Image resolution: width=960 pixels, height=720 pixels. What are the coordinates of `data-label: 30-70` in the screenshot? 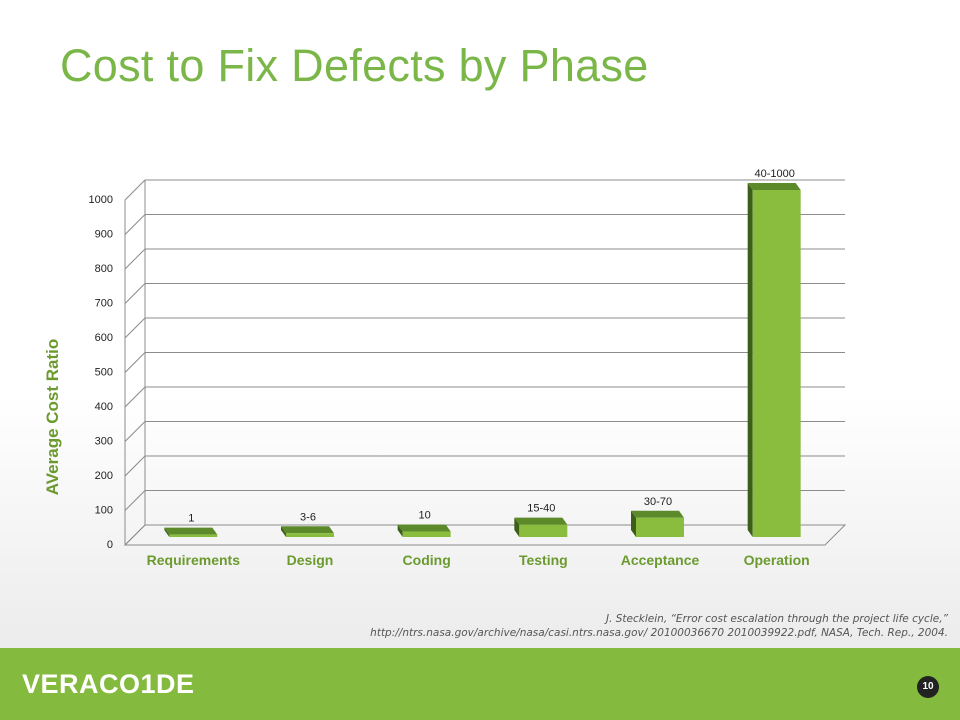 It's located at (658, 502).